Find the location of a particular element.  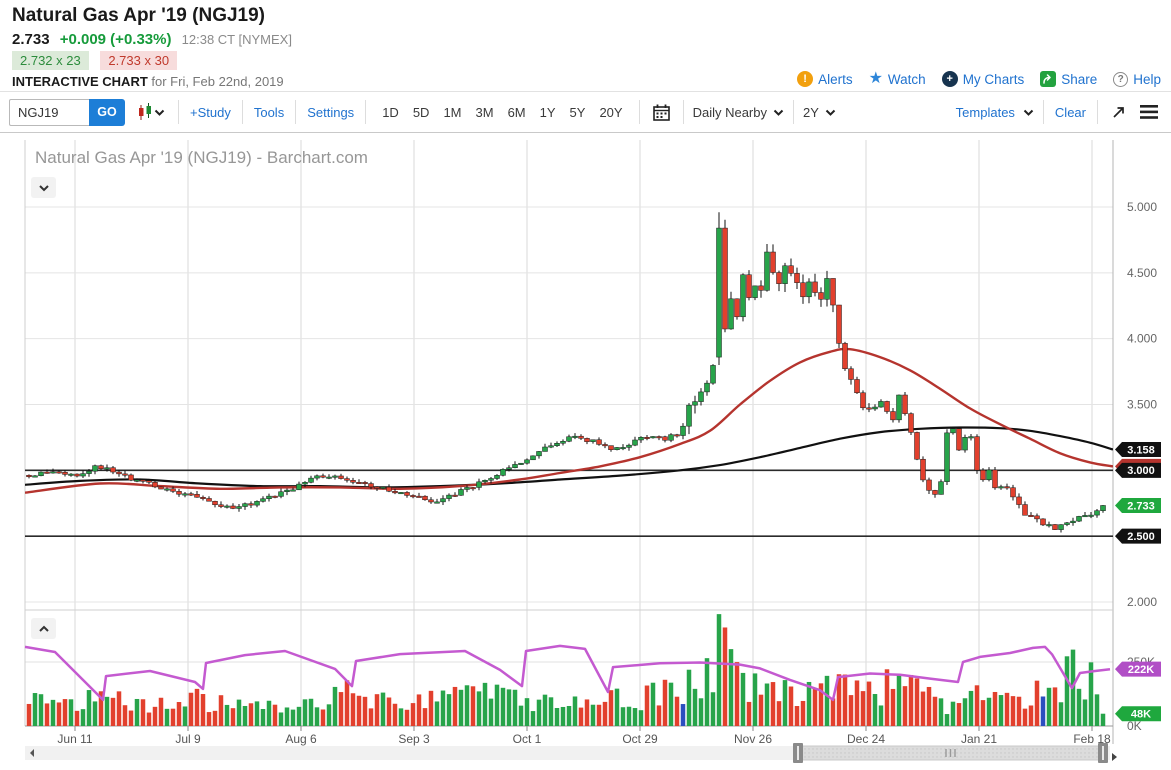

period-5d-button: 5D is located at coordinates (421, 112).